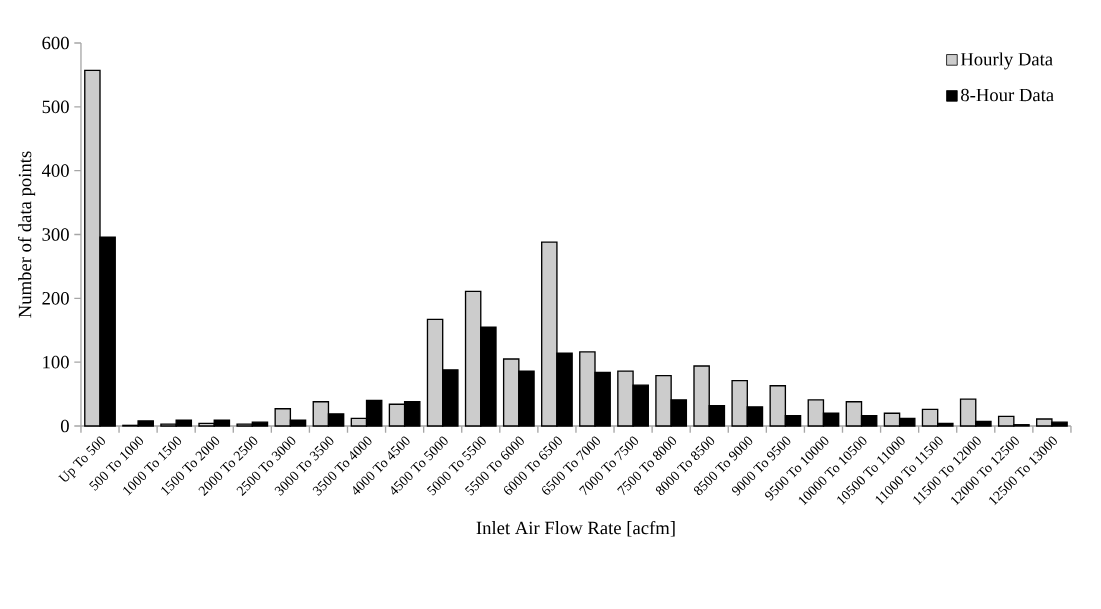 The image size is (1101, 609). Describe the element at coordinates (55, 107) in the screenshot. I see `y-tick-label: 500` at that location.